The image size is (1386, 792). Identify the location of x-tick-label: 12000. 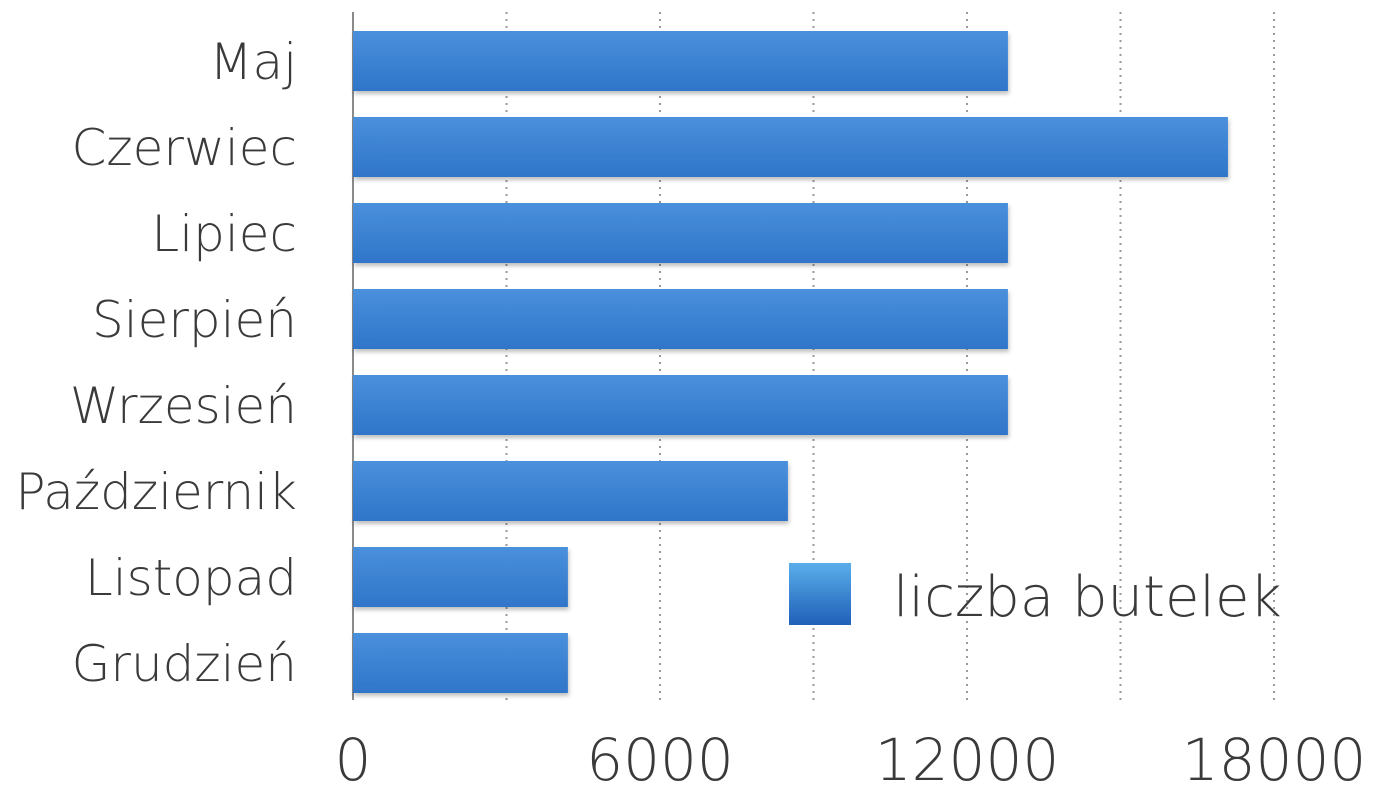
(967, 759).